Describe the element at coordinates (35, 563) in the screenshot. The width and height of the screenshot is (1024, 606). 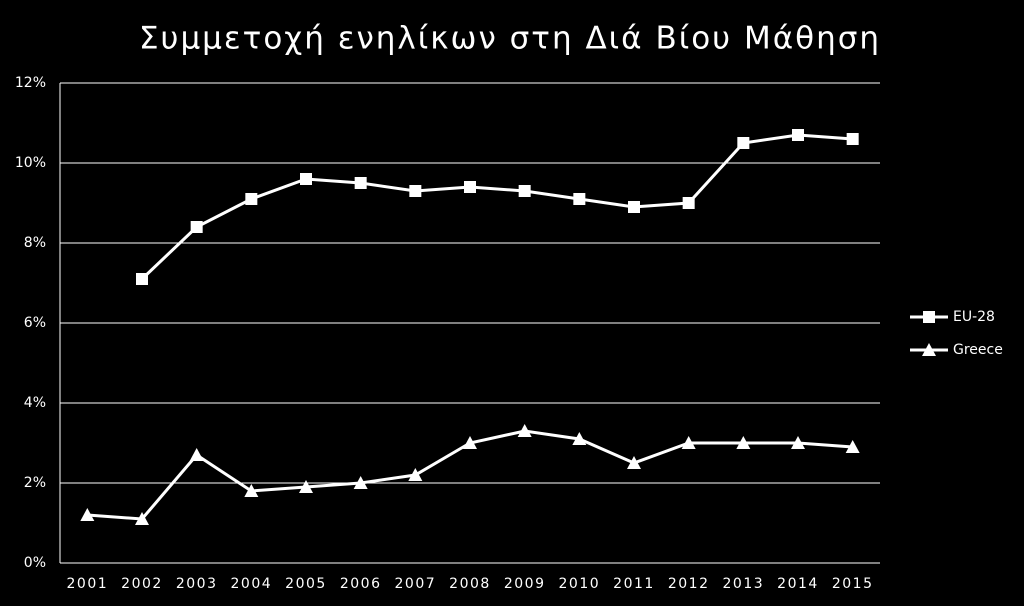
I see `y-tick-label: 0%` at that location.